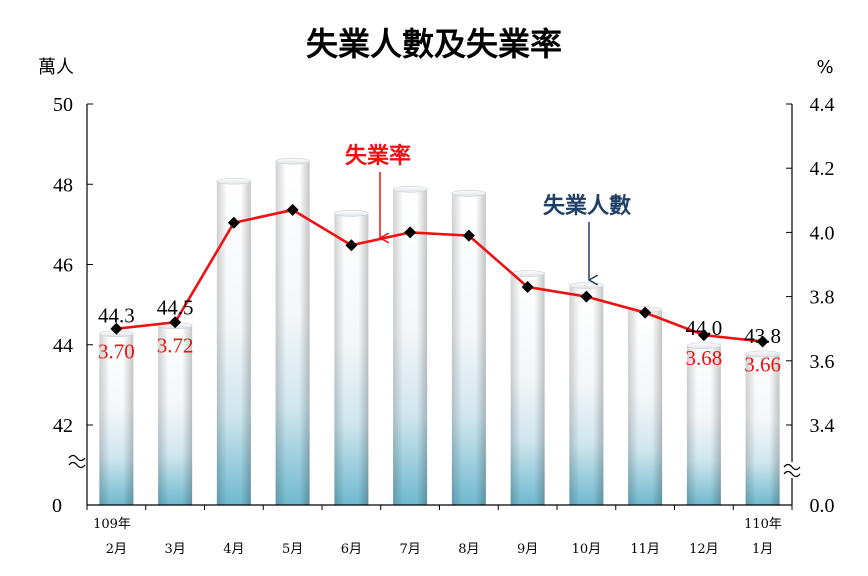  What do you see at coordinates (63, 346) in the screenshot?
I see `left-tick-label: 44` at bounding box center [63, 346].